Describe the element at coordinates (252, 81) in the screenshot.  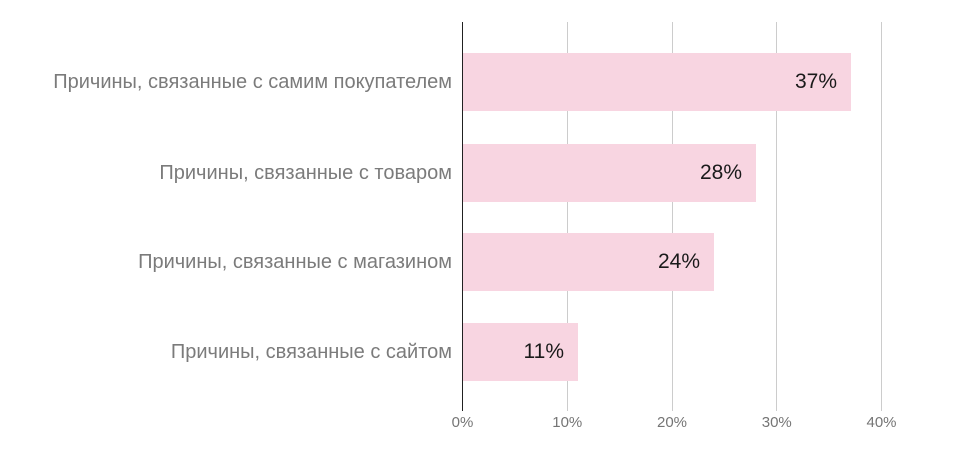
I see `category-label: Причины, связанные с самим покупателем` at that location.